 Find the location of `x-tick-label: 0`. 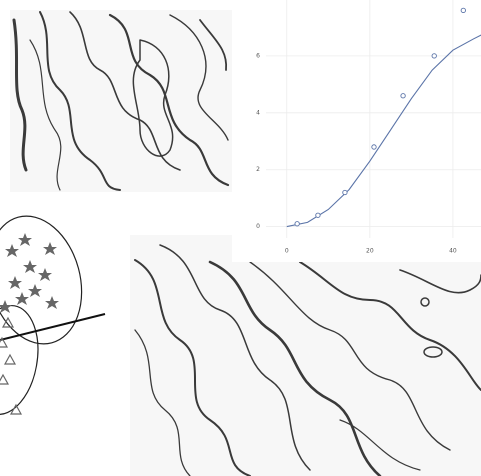

x-tick-label: 0 is located at coordinates (287, 251).